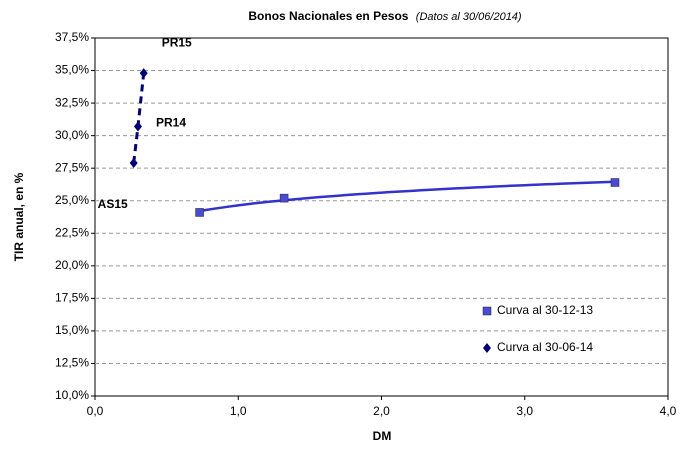 The width and height of the screenshot is (700, 449). I want to click on y-tick-label: 15,0%, so click(72, 330).